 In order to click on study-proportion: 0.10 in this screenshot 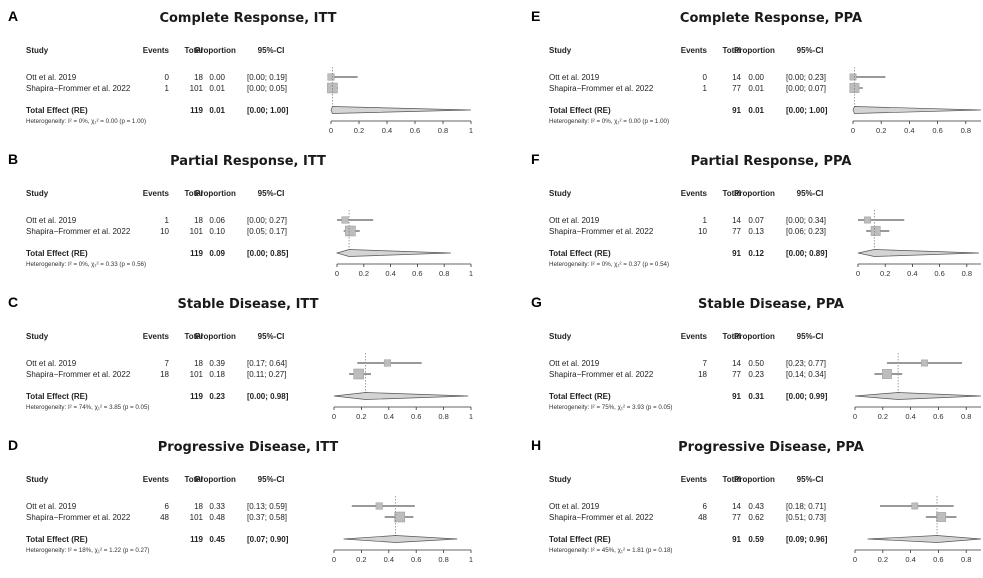, I will do `click(217, 231)`.